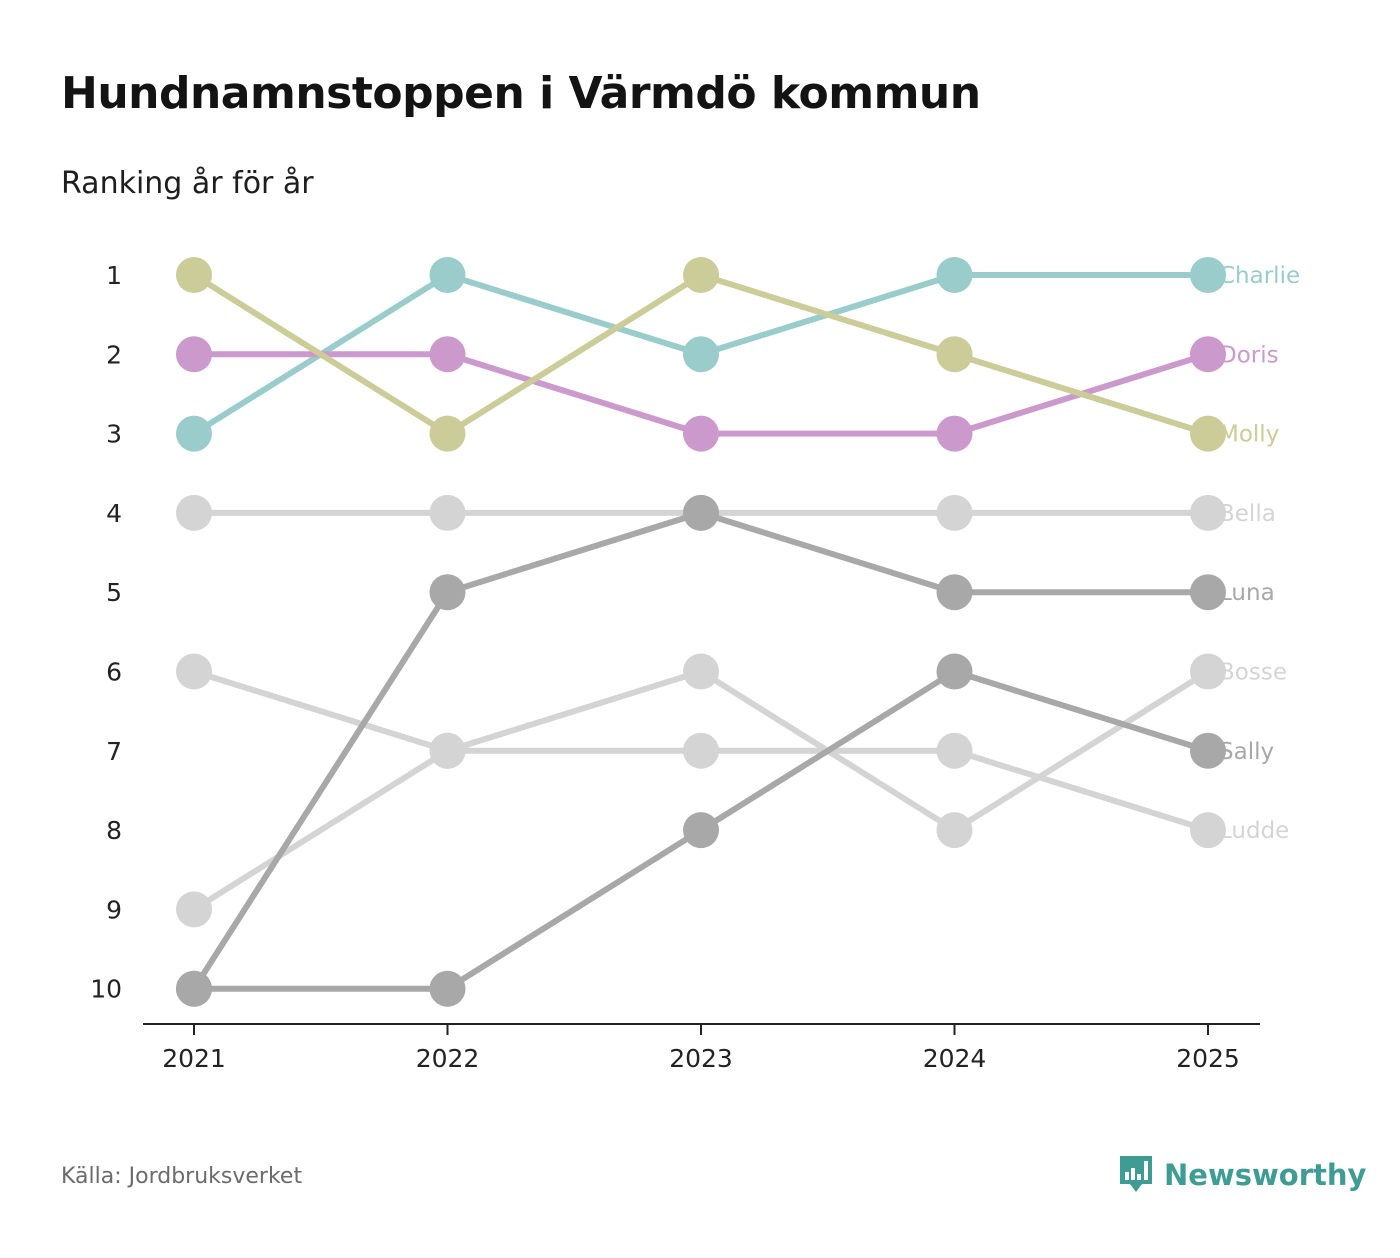 Image resolution: width=1400 pixels, height=1258 pixels. Describe the element at coordinates (1208, 1058) in the screenshot. I see `x-tick-label: 2025` at that location.